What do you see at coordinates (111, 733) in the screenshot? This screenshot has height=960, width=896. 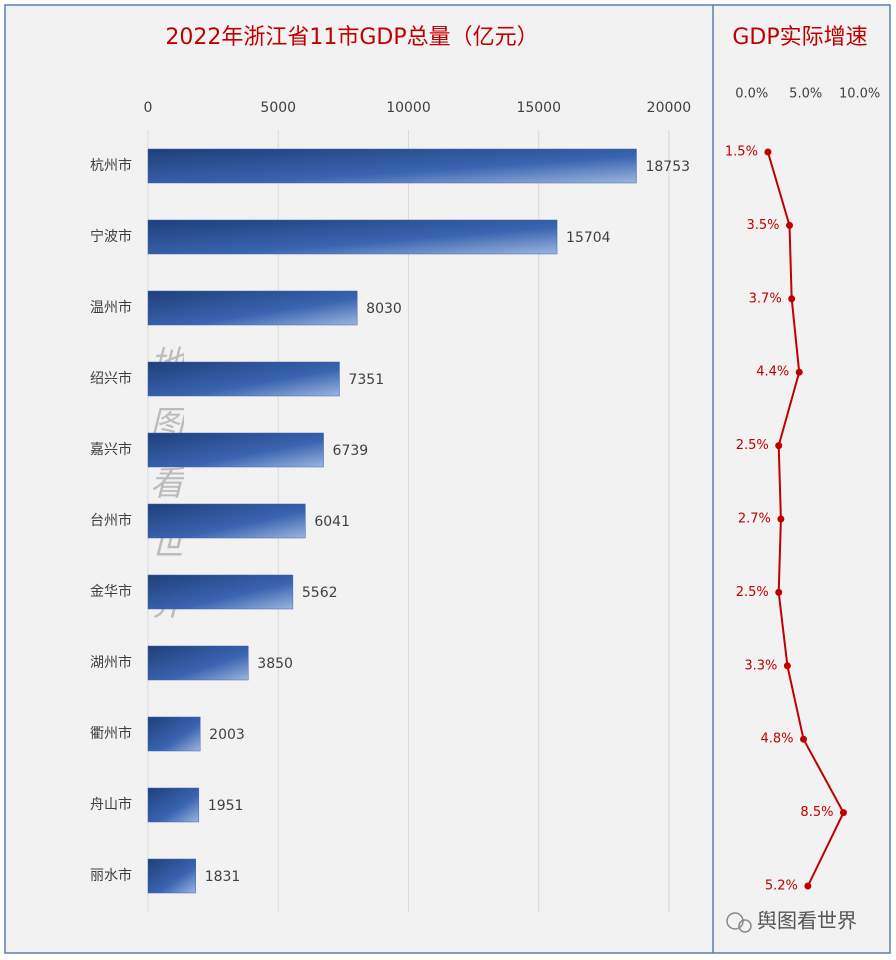 I see `y-tick-label: 衢州市` at bounding box center [111, 733].